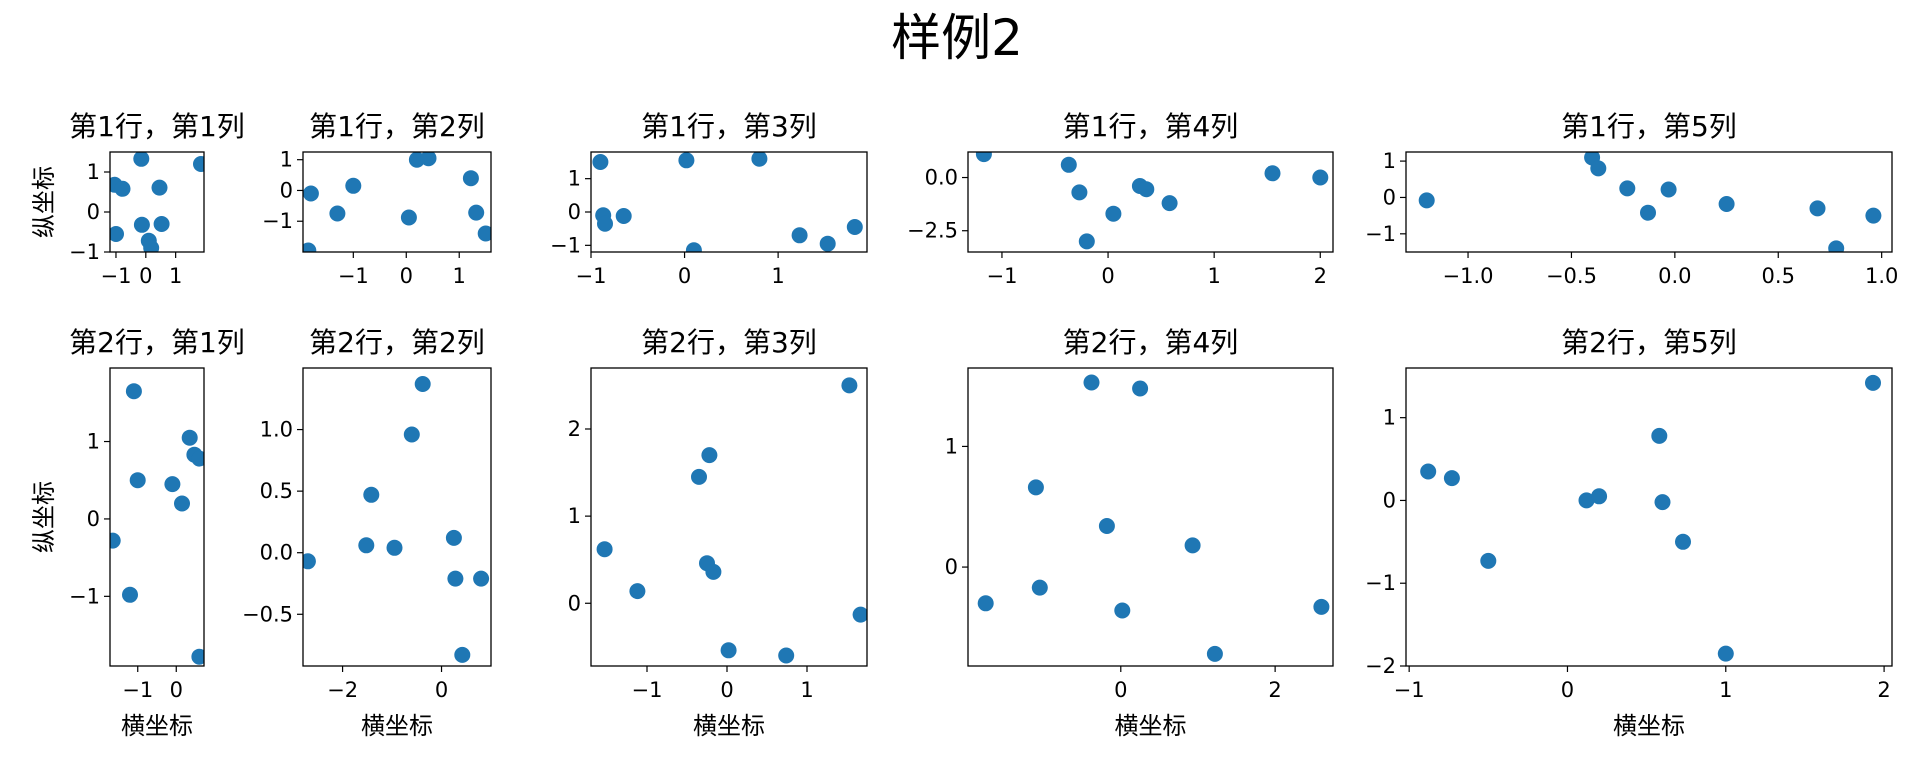 The image size is (1920, 768). Describe the element at coordinates (1153, 518) in the screenshot. I see `points-r2c4` at that location.